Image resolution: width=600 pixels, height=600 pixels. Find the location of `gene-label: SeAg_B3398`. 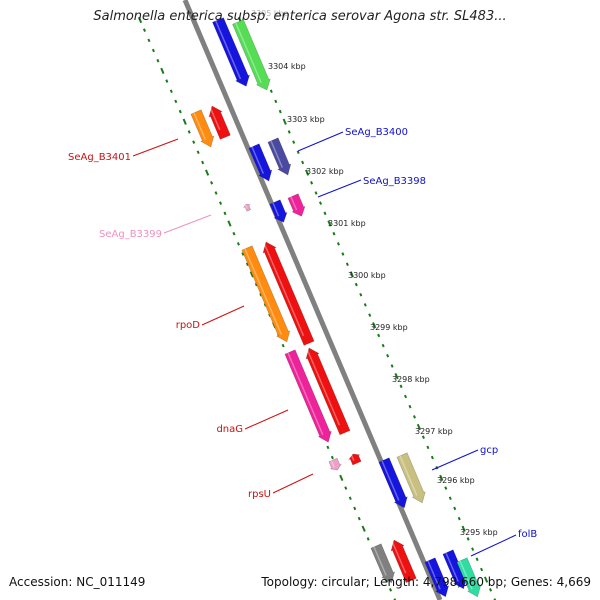

gene-label: SeAg_B3398 is located at coordinates (394, 181).